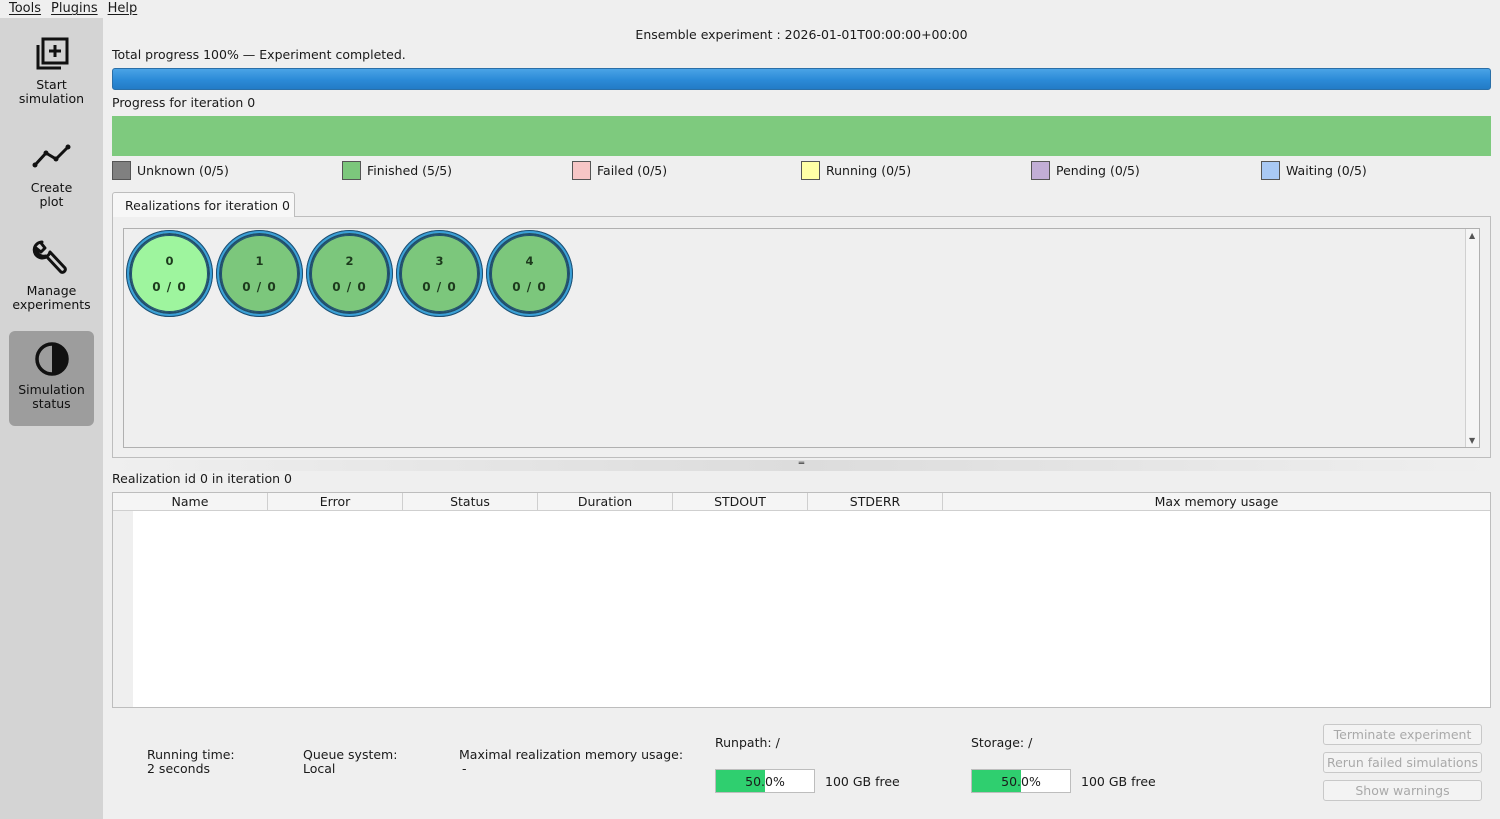 The image size is (1500, 819). I want to click on rerun-failed-button: Rerun failed simulations, so click(1402, 762).